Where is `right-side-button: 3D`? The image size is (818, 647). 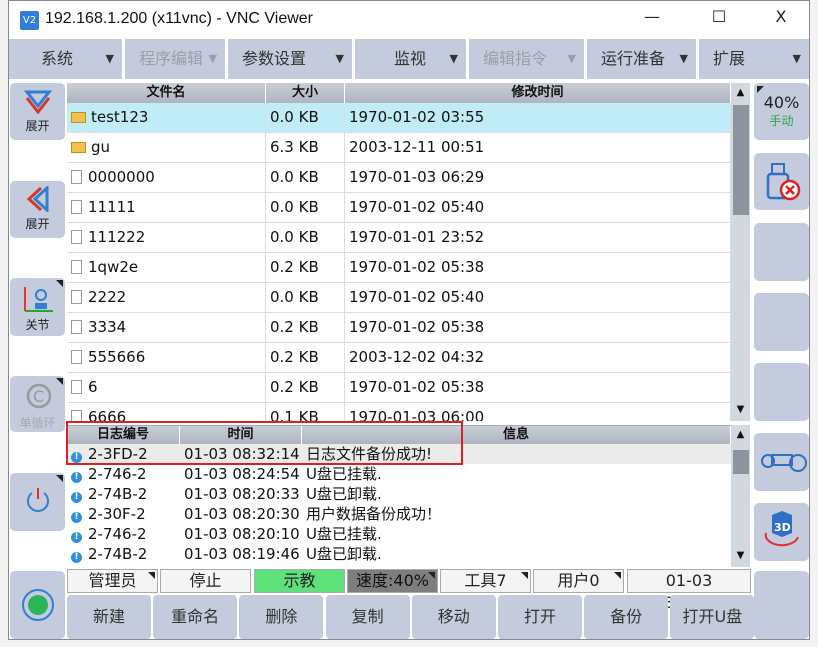
right-side-button: 3D is located at coordinates (781, 532).